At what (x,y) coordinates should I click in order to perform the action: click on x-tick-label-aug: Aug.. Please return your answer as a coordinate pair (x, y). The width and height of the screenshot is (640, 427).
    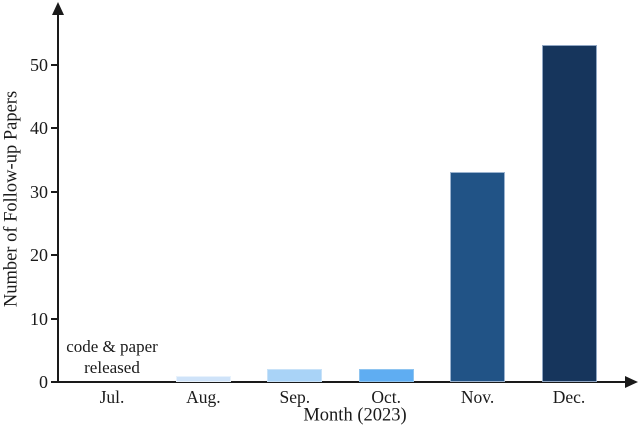
    Looking at the image, I should click on (203, 397).